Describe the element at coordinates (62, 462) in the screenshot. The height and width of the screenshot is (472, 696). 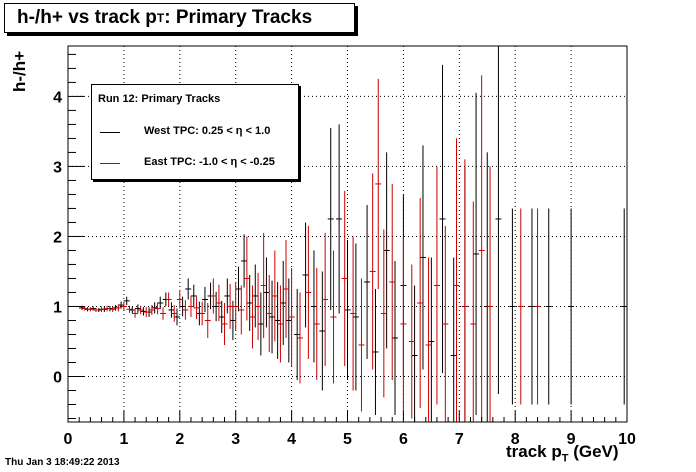
I see `timestamp: Thu Jan 3 18:49:22 2013` at that location.